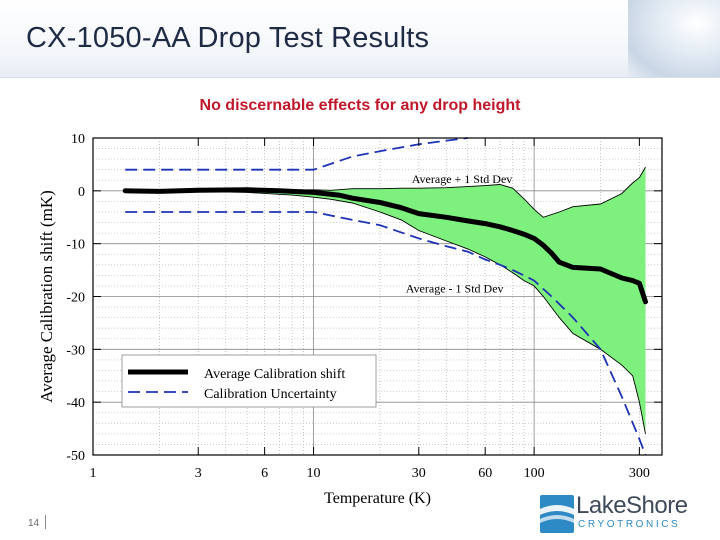  What do you see at coordinates (274, 374) in the screenshot?
I see `legend-label-average: Average Calibration shift` at bounding box center [274, 374].